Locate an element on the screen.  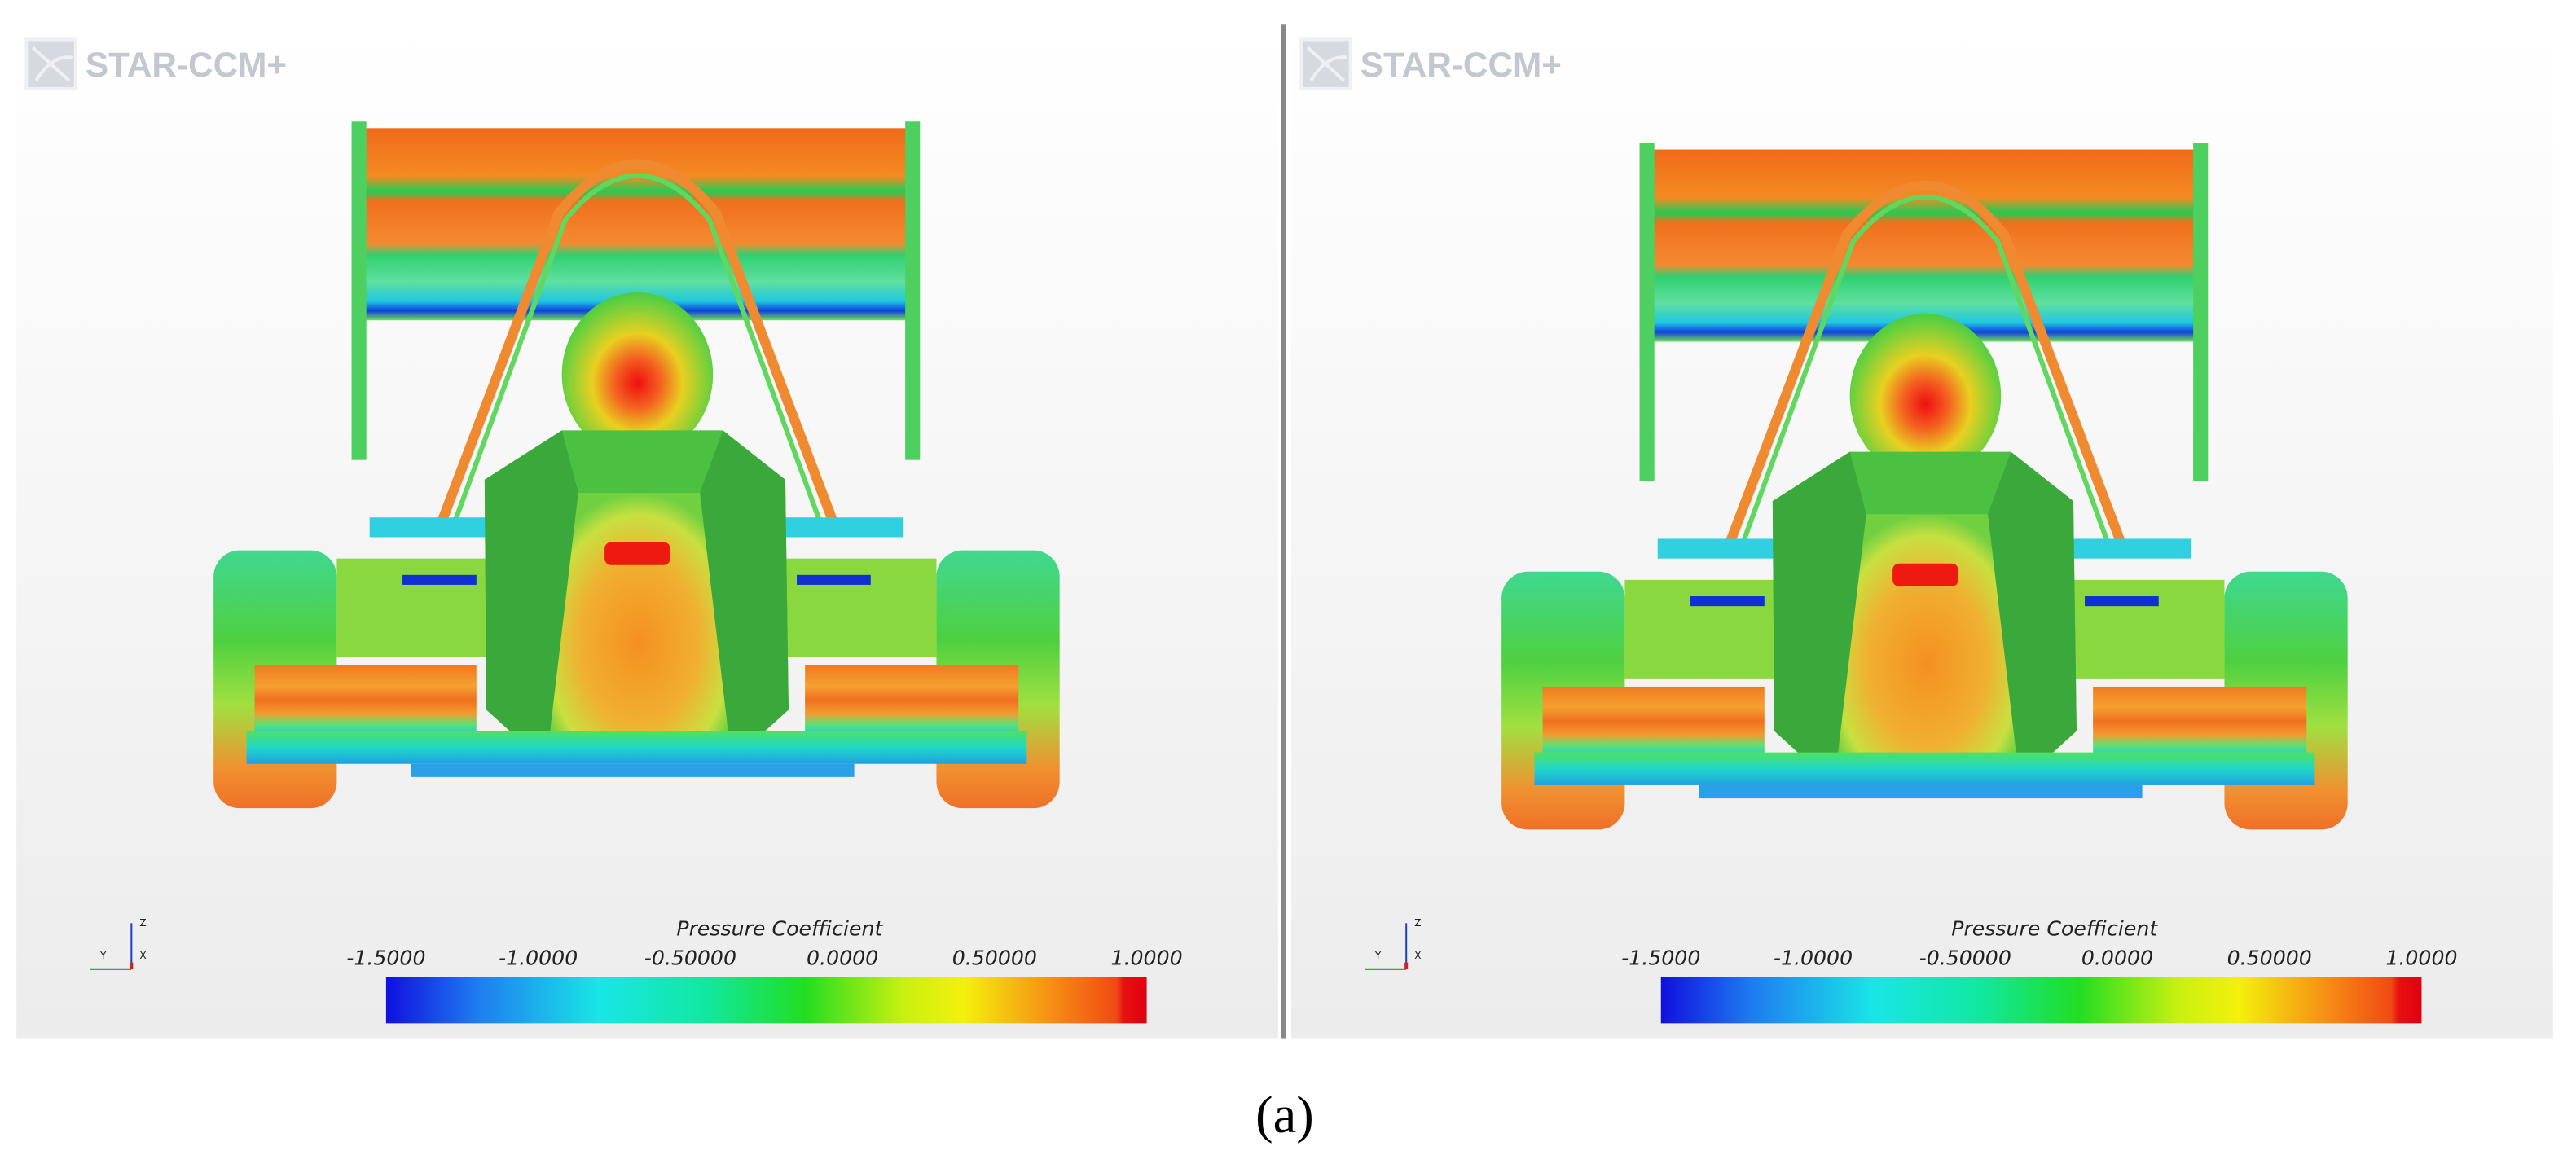
caption: (a) is located at coordinates (1284, 1115).